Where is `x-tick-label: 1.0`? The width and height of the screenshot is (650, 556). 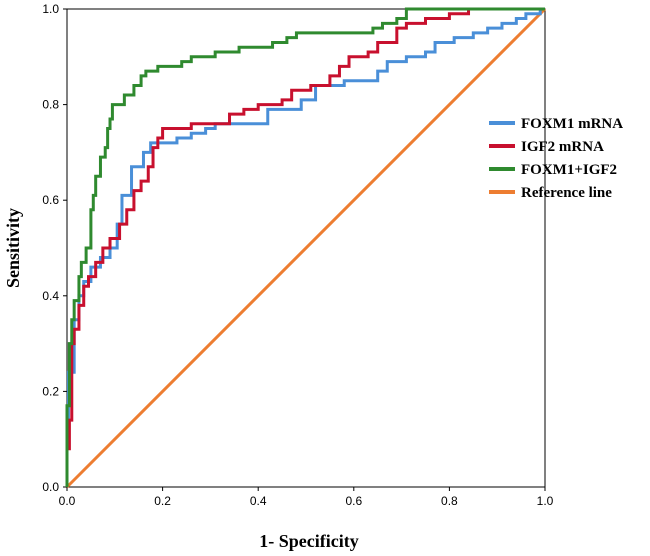 x-tick-label: 1.0 is located at coordinates (545, 501).